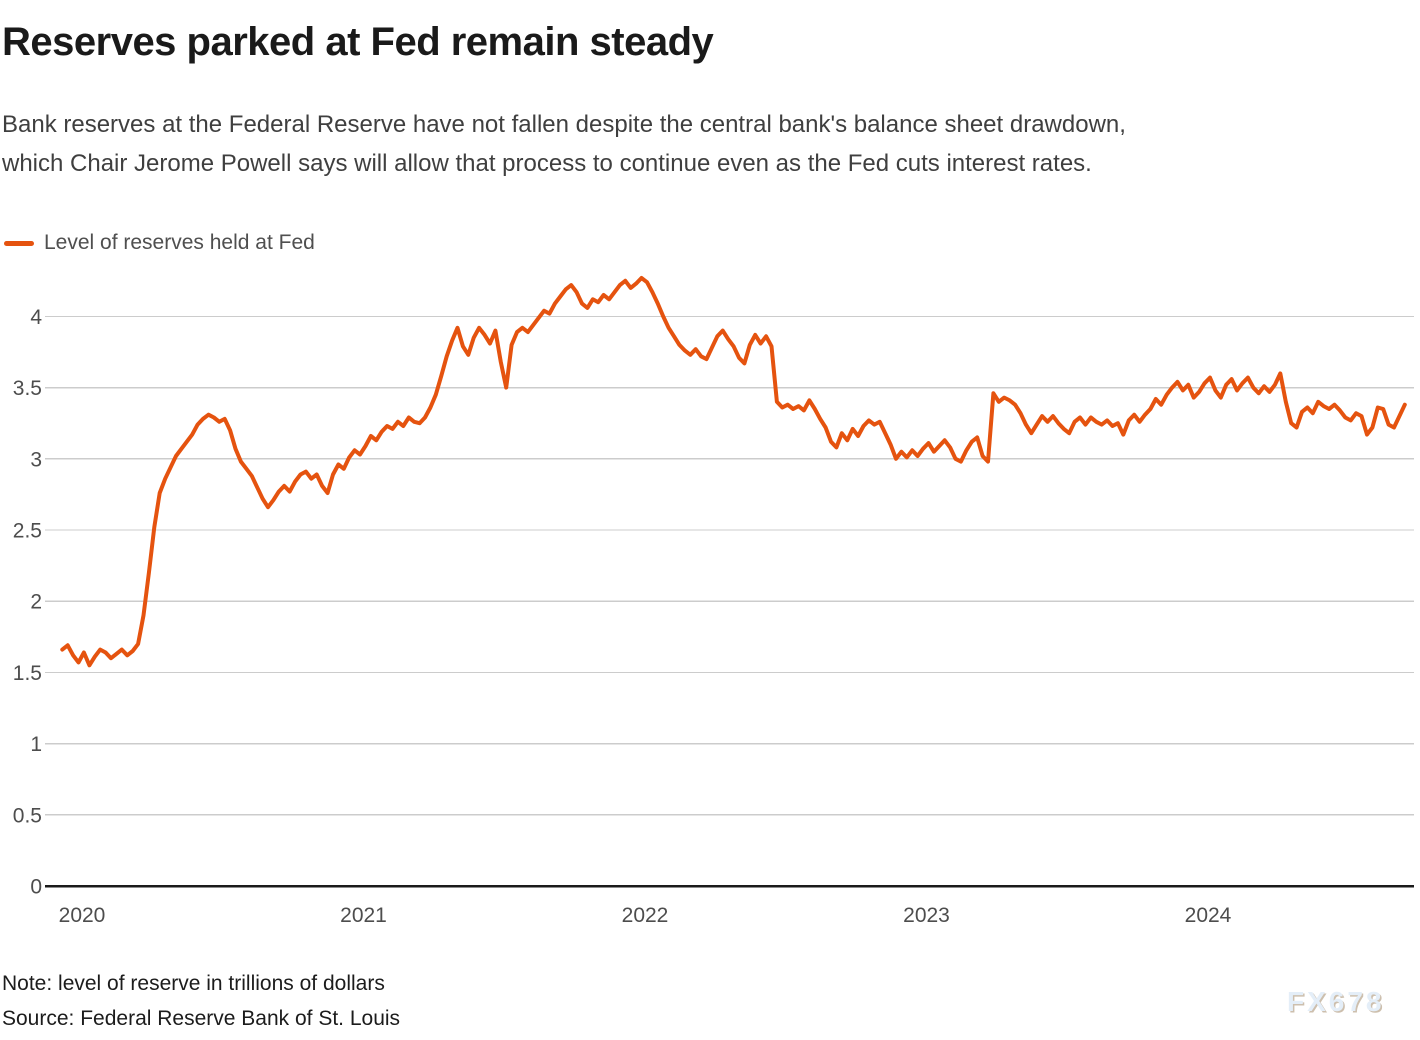 The width and height of the screenshot is (1420, 1040). What do you see at coordinates (36, 602) in the screenshot?
I see `y-tick-label: 2` at bounding box center [36, 602].